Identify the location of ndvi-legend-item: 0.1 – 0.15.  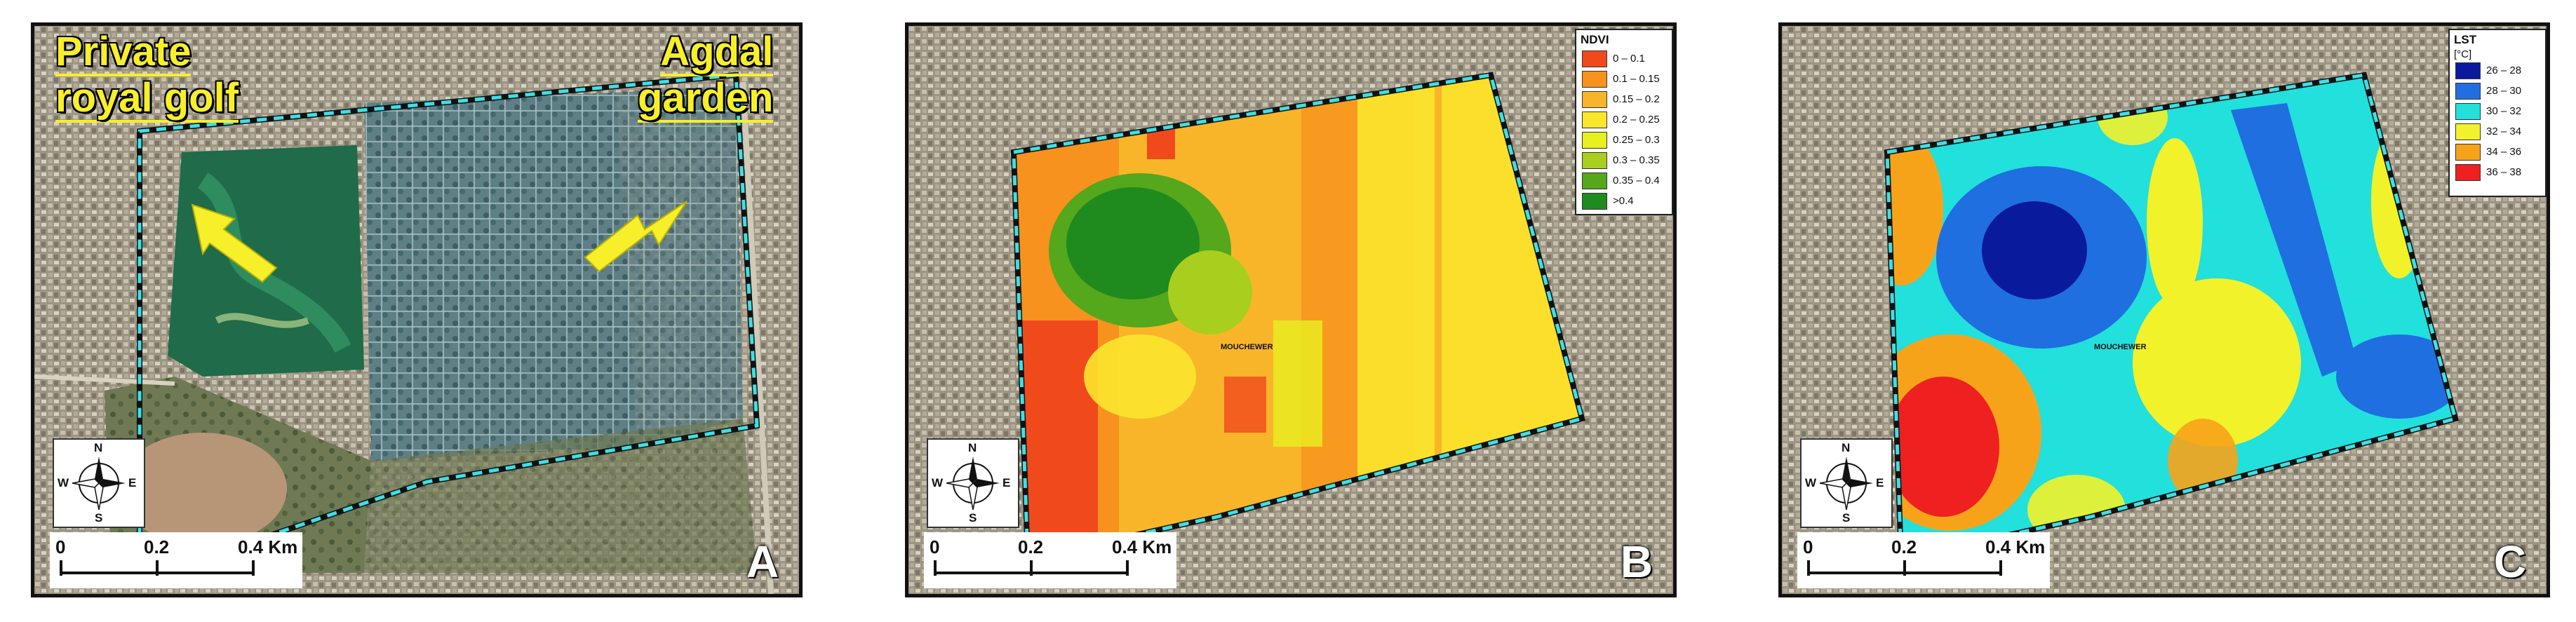
(1624, 79).